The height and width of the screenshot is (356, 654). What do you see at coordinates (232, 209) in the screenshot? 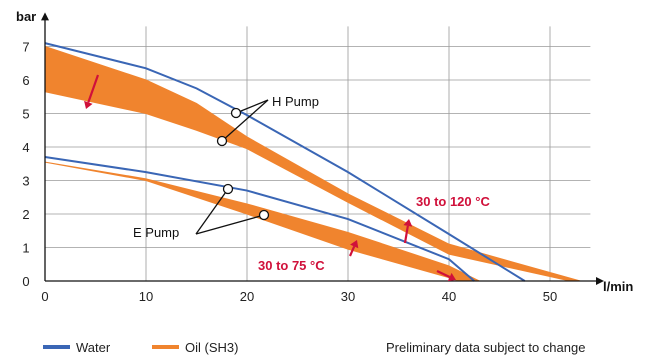
I see `e-pump-leaders` at bounding box center [232, 209].